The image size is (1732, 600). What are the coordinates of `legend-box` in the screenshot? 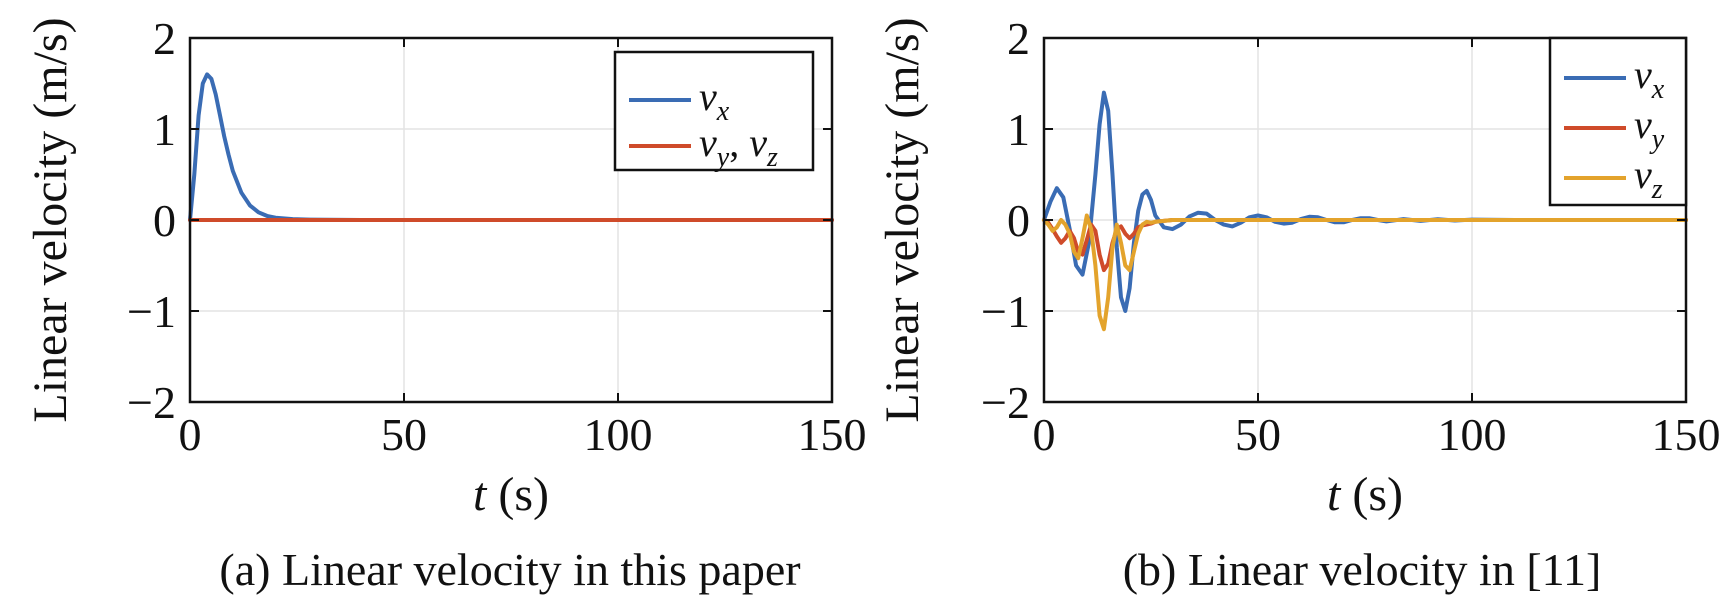 It's located at (714, 111).